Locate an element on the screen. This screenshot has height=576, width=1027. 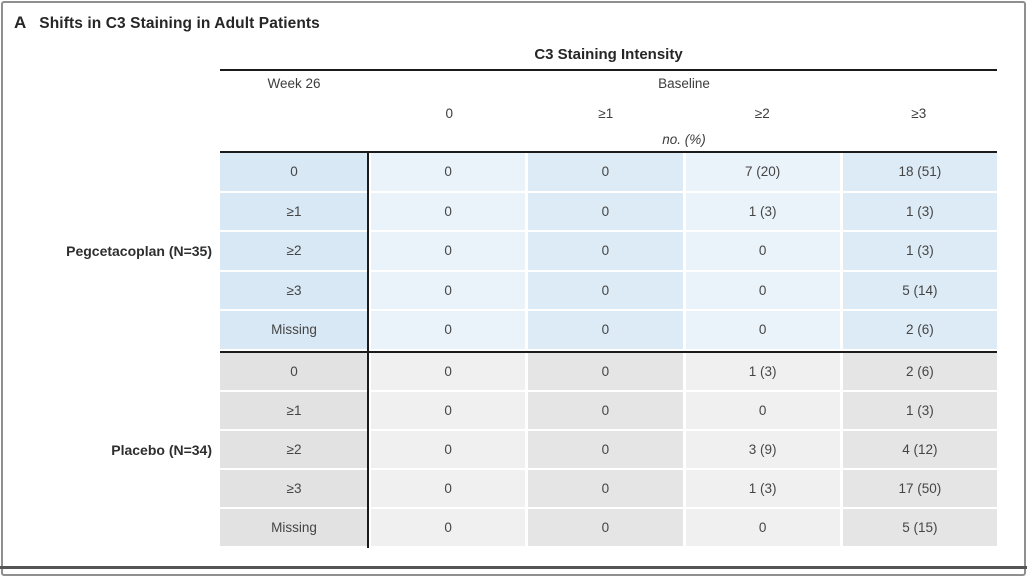
table-row: Missing 0 0 0 2 (6) is located at coordinates (608, 331).